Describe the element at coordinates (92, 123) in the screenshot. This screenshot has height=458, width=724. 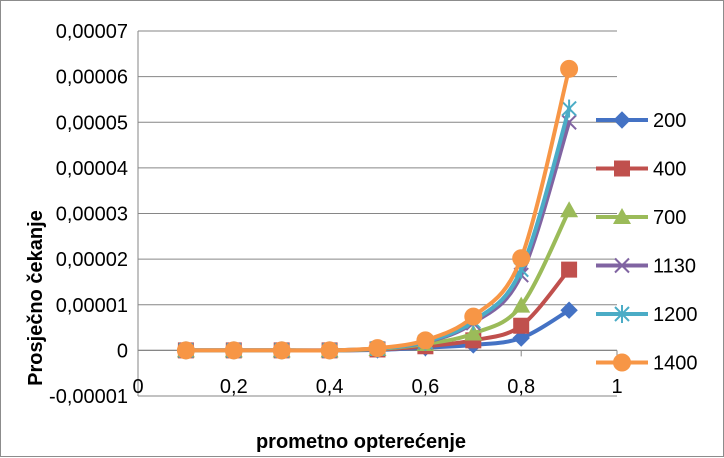
I see `y-tick-label: 0,00005` at that location.